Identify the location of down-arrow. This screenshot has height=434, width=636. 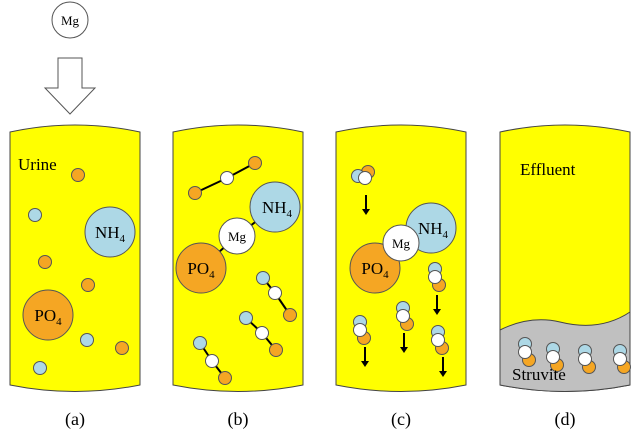
(70, 86).